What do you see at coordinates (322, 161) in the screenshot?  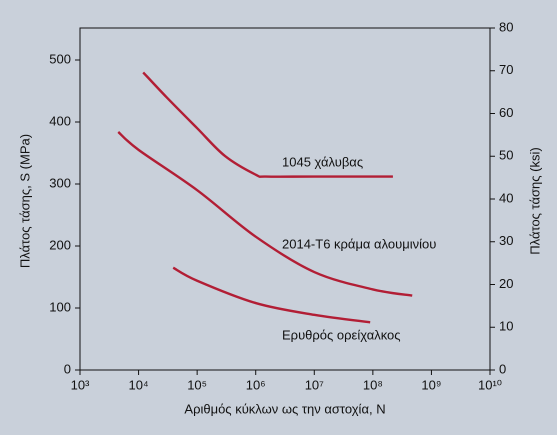 I see `curve-label: 1045 χάλυβας` at bounding box center [322, 161].